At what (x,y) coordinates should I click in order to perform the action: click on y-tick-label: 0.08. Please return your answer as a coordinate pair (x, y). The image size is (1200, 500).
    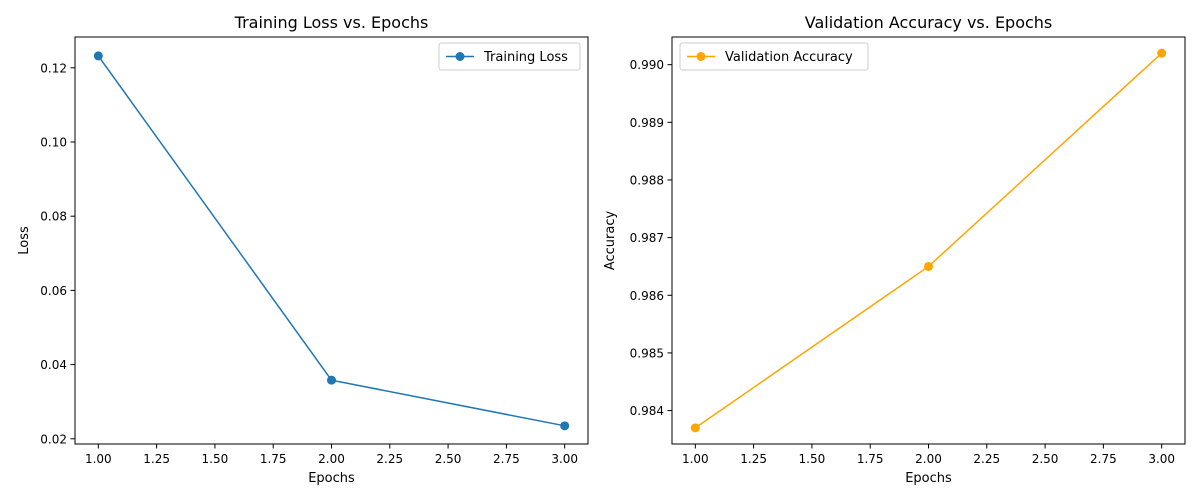
    Looking at the image, I should click on (53, 217).